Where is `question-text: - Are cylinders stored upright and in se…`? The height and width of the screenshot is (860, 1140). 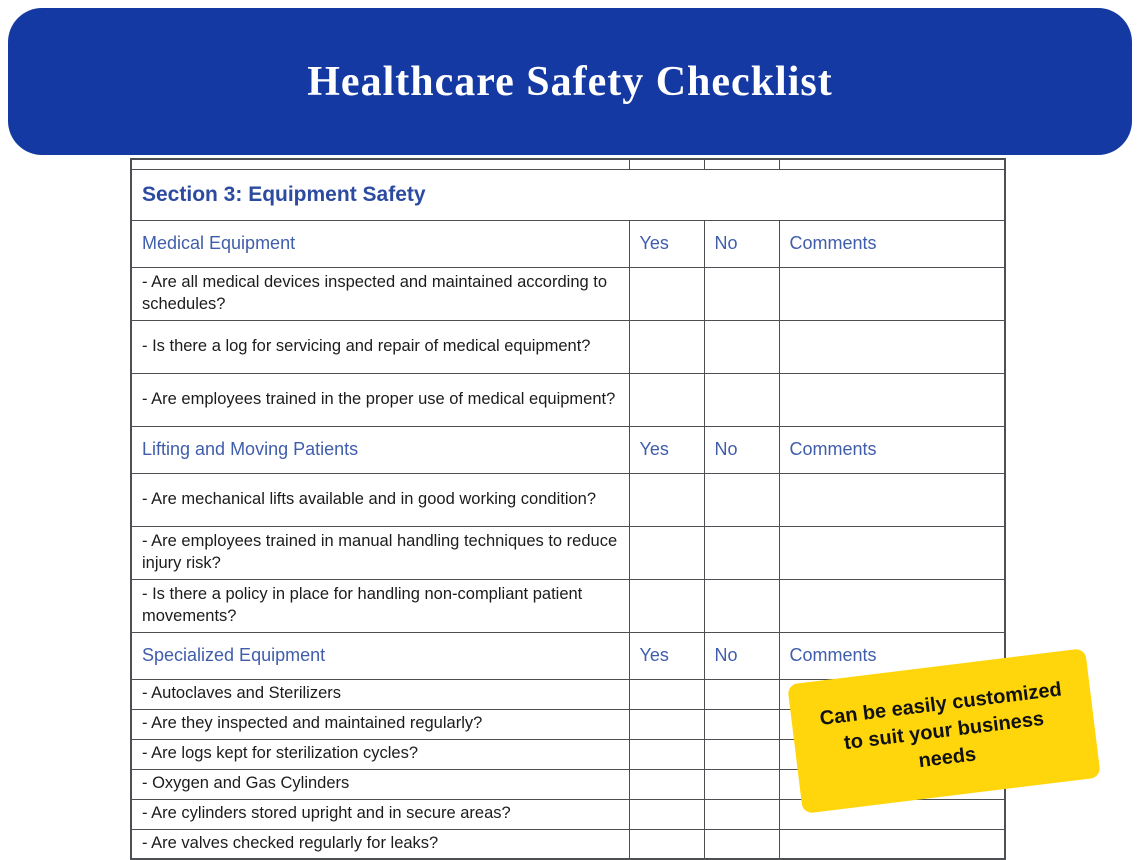 question-text: - Are cylinders stored upright and in se… is located at coordinates (380, 814).